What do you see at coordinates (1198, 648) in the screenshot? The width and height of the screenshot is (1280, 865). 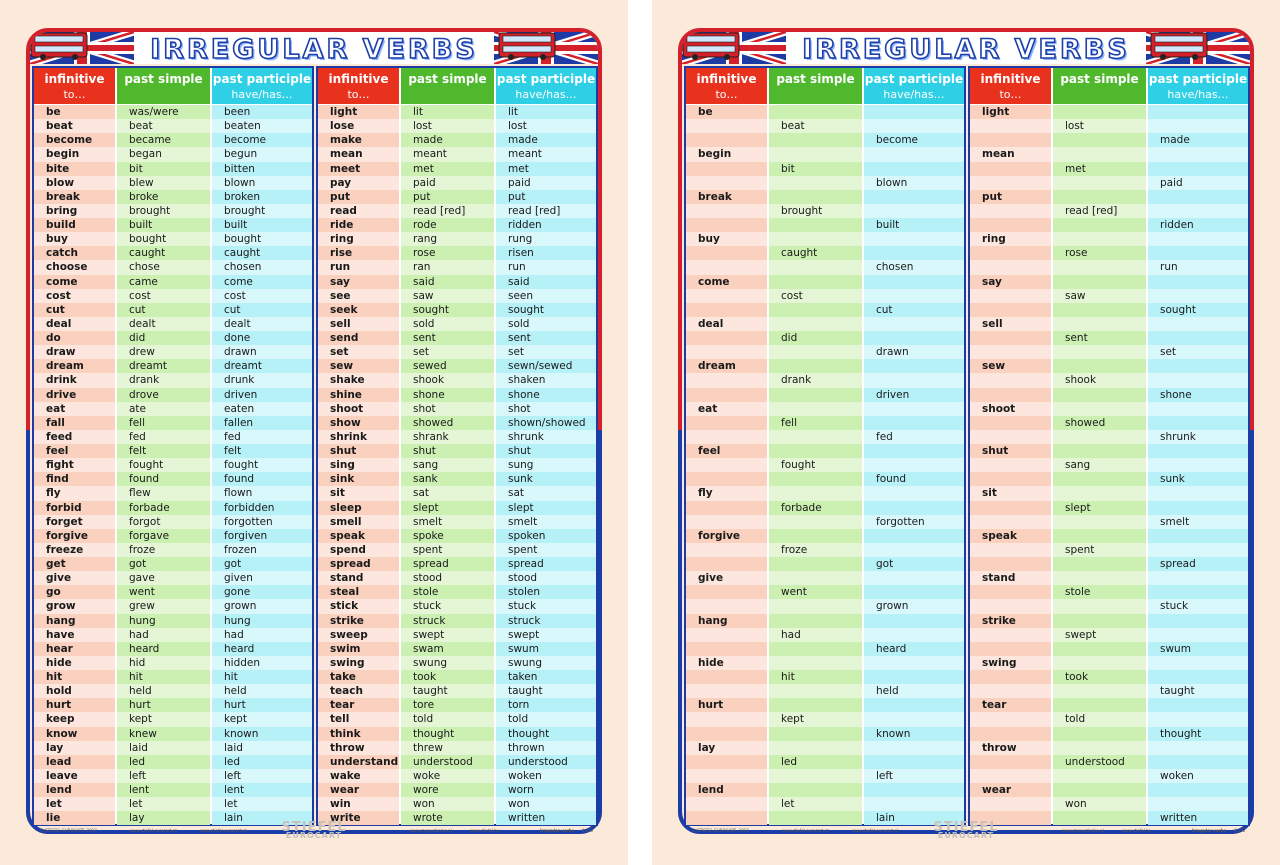 I see `past-participle-cell: swum` at bounding box center [1198, 648].